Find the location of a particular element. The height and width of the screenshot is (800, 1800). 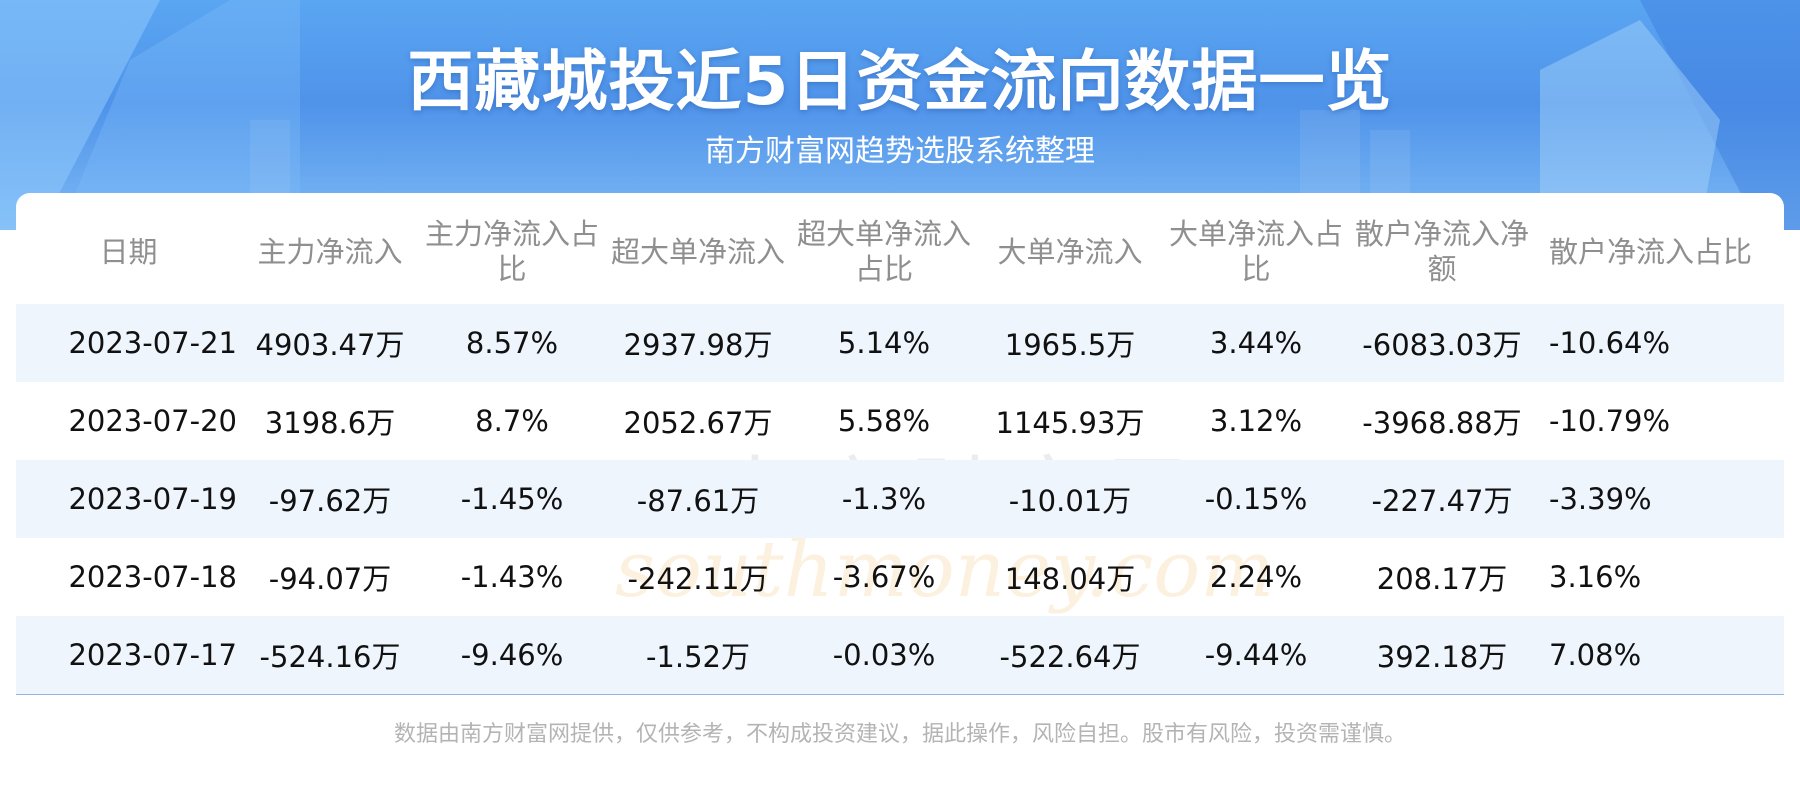

cell-retail-net-inflow-ratio: -10.64% is located at coordinates (1659, 343).